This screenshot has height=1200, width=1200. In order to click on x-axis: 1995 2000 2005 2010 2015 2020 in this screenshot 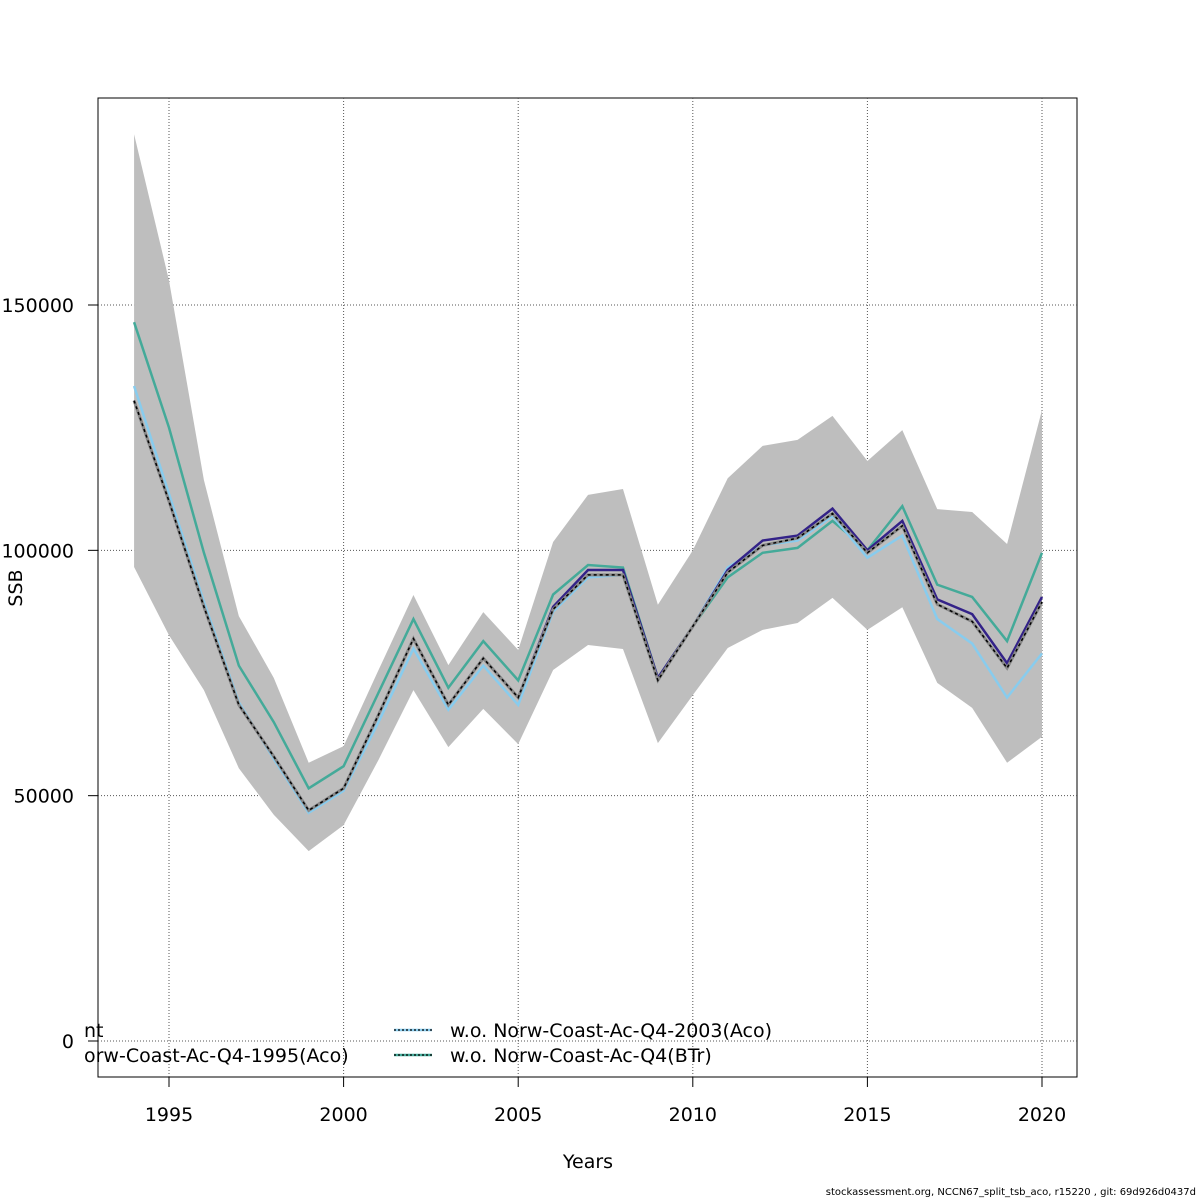, I will do `click(605, 1101)`.